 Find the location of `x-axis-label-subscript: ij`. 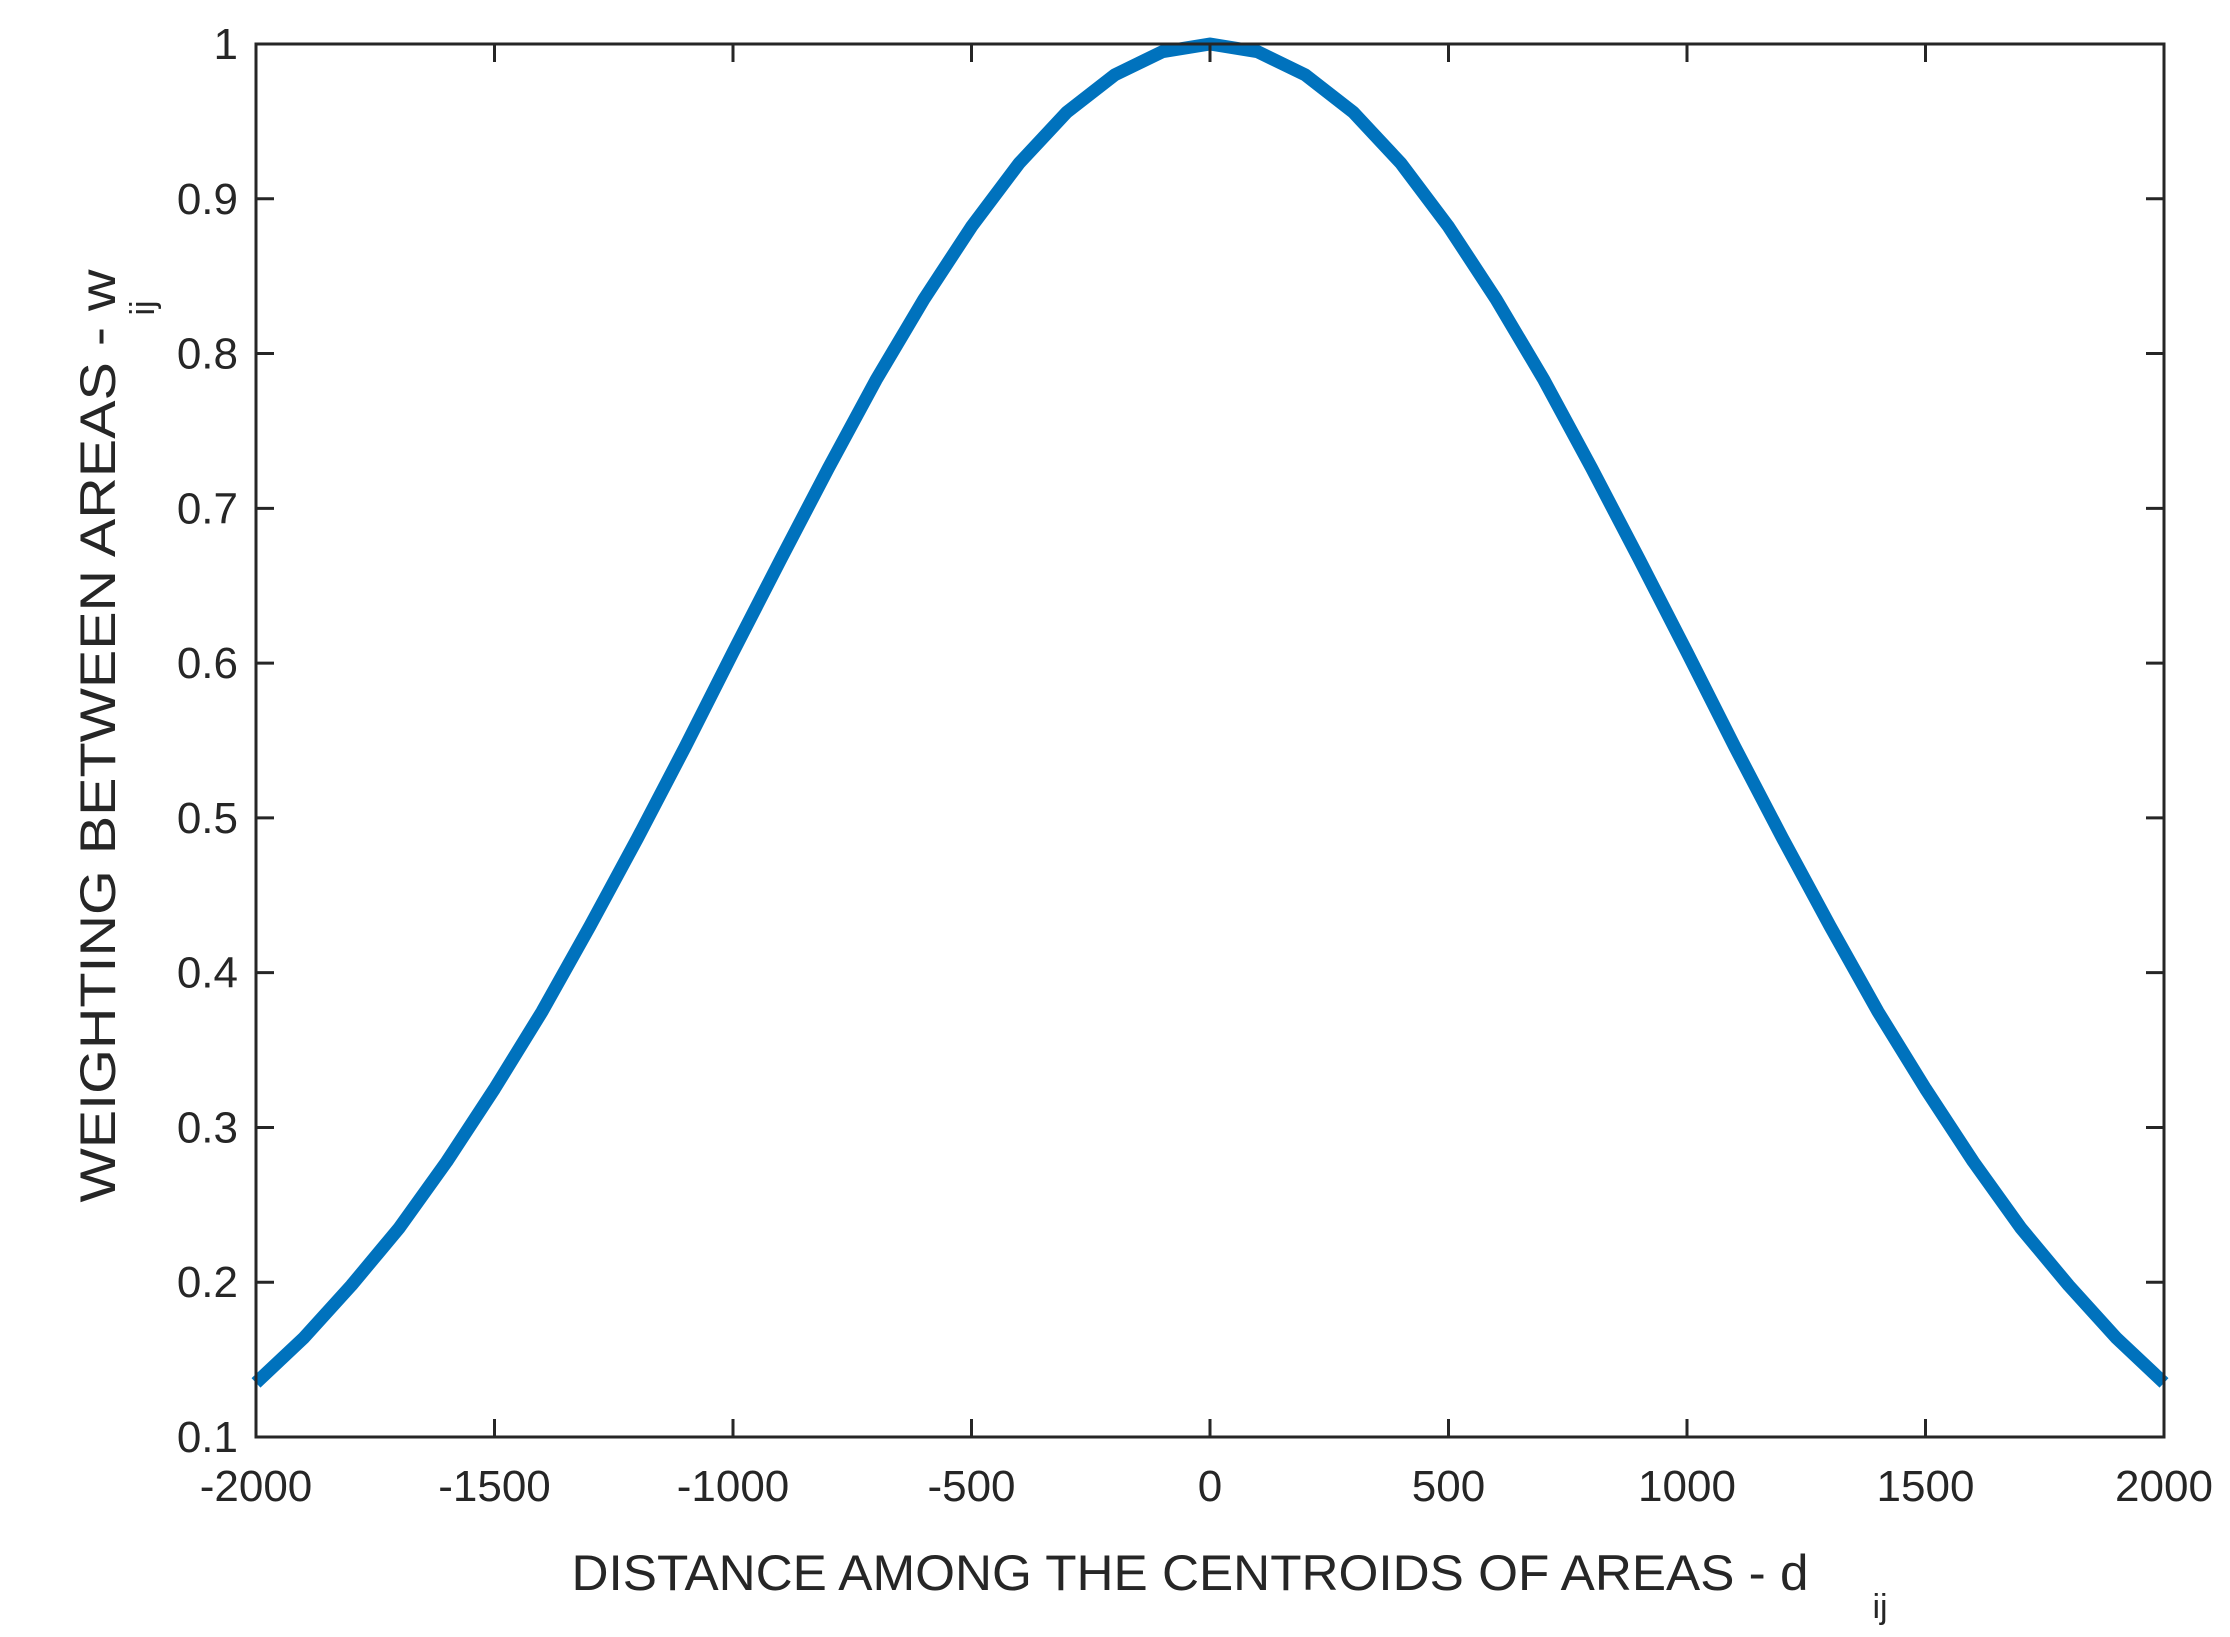

x-axis-label-subscript: ij is located at coordinates (1879, 1607).